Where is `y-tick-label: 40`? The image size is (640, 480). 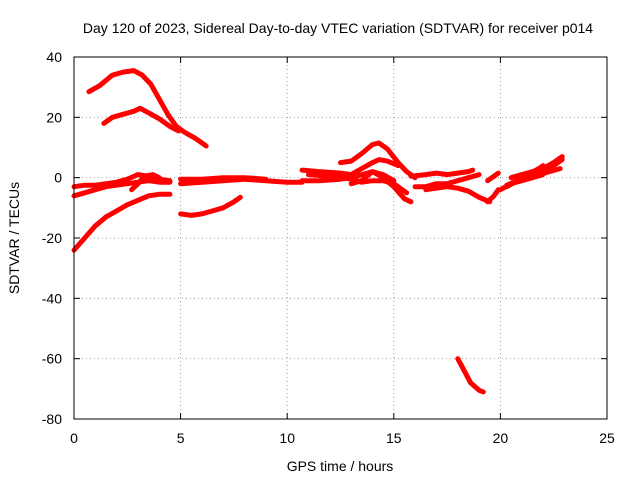 y-tick-label: 40 is located at coordinates (54, 57).